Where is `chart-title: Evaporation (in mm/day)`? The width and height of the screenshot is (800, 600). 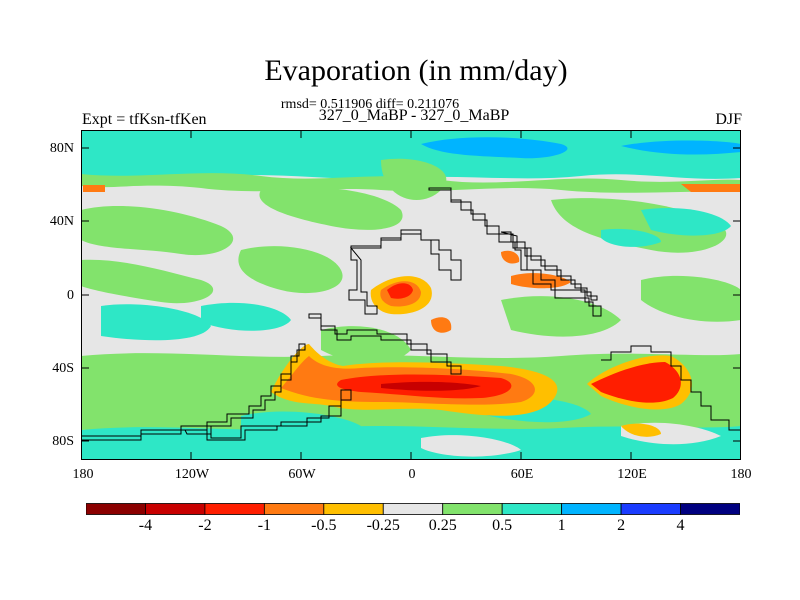 chart-title: Evaporation (in mm/day) is located at coordinates (416, 70).